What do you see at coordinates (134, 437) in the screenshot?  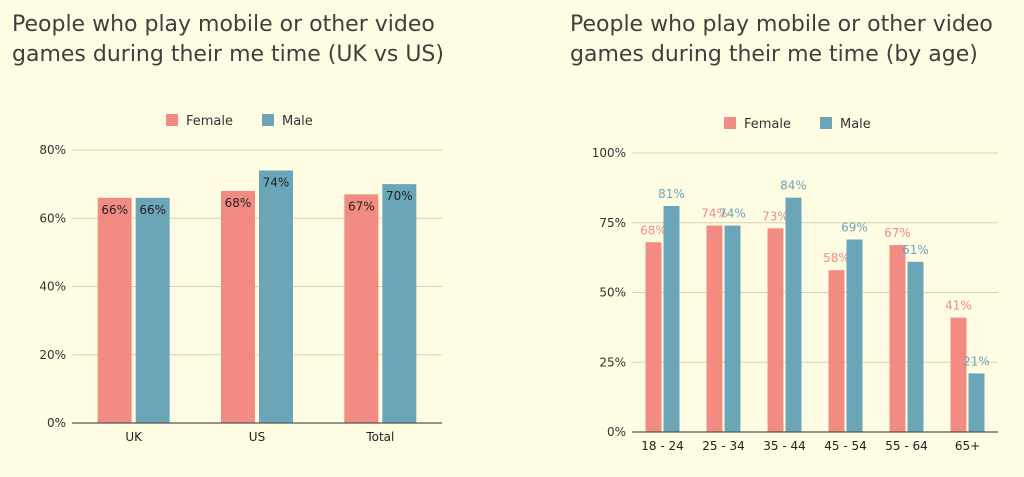 I see `x-tick-label: UK` at bounding box center [134, 437].